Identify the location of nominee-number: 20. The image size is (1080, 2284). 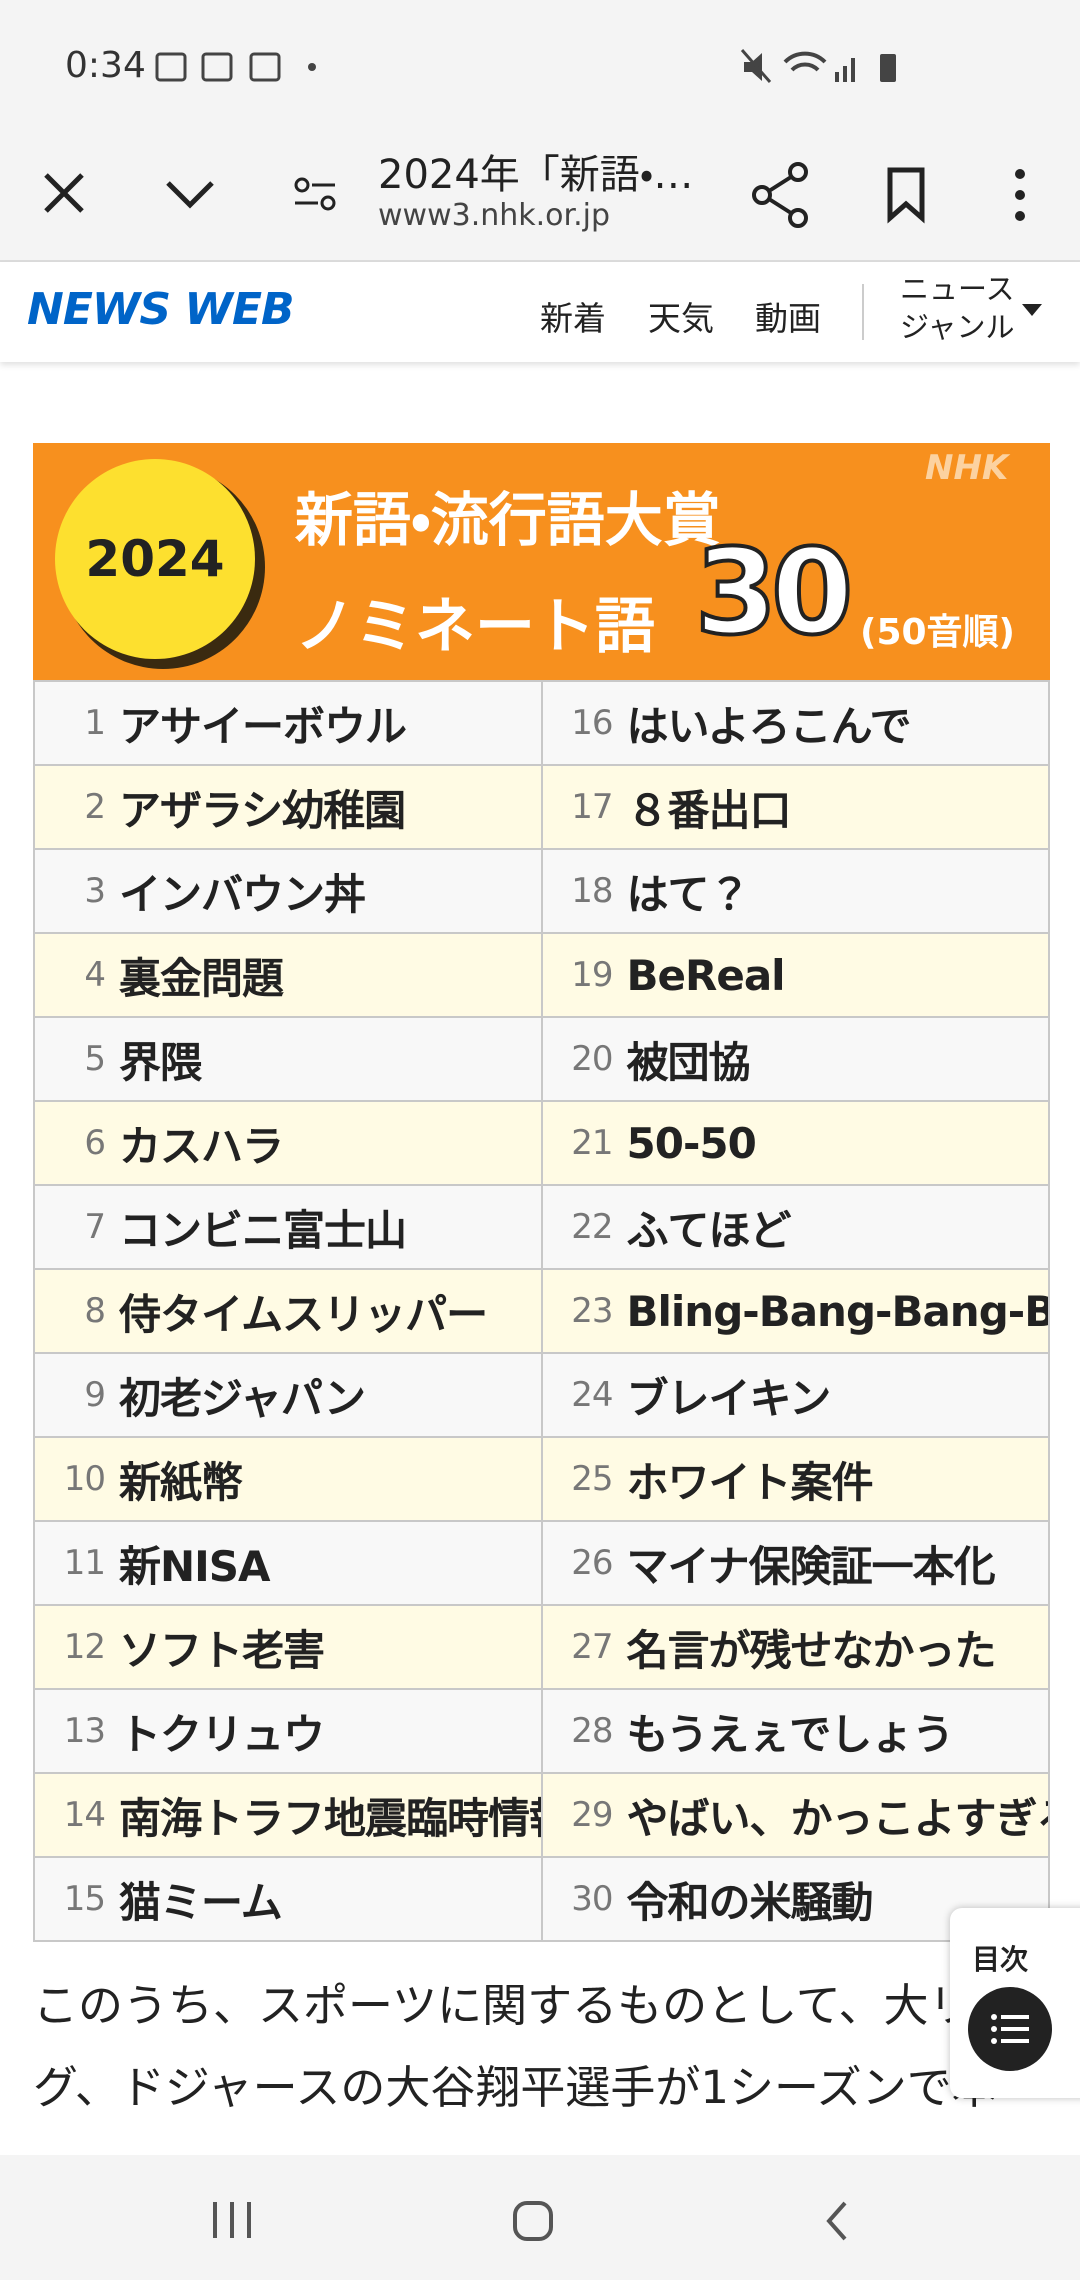
(581, 1059).